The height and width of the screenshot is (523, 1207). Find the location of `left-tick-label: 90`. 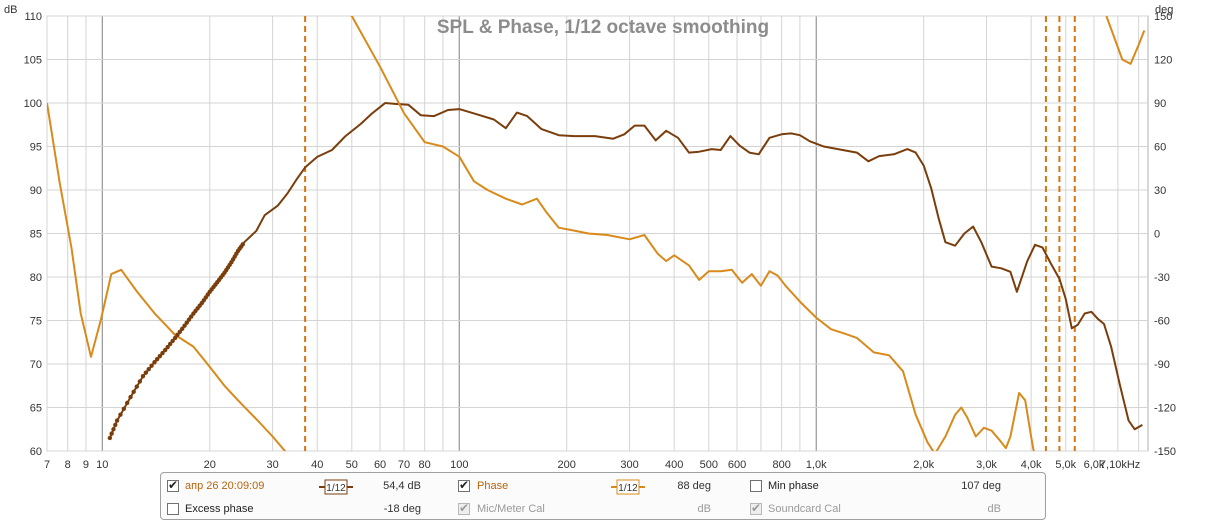

left-tick-label: 90 is located at coordinates (36, 191).